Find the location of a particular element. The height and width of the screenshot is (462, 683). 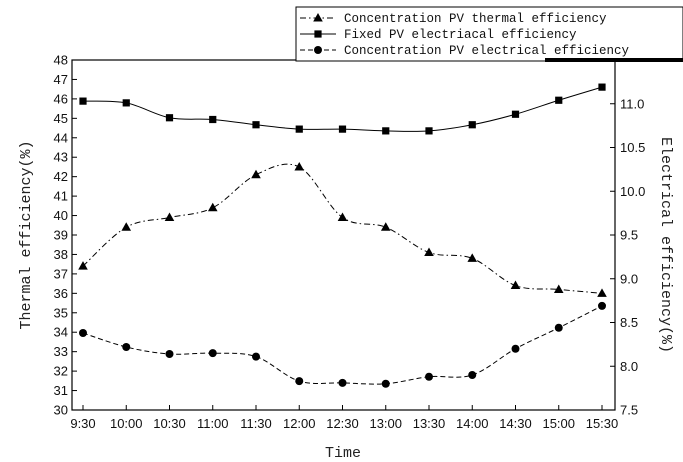

right-tick-label: 7.5 is located at coordinates (629, 410).